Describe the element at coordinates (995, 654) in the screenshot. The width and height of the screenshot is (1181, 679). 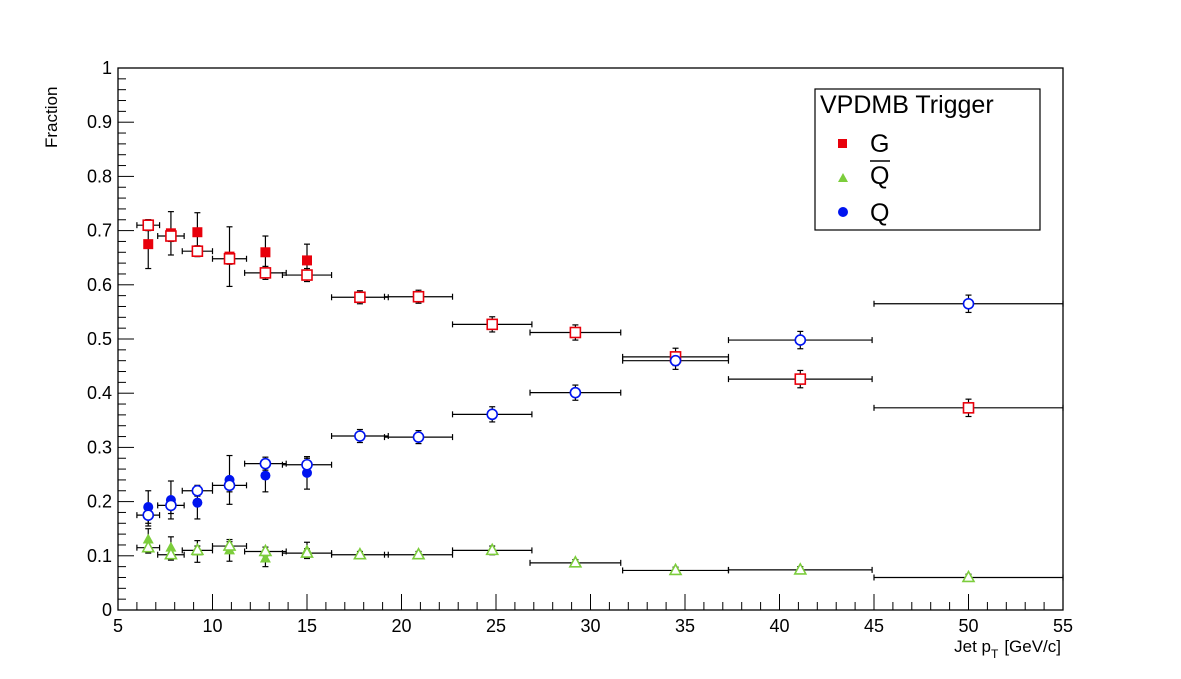
I see `x-axis-title-subscript: T` at that location.